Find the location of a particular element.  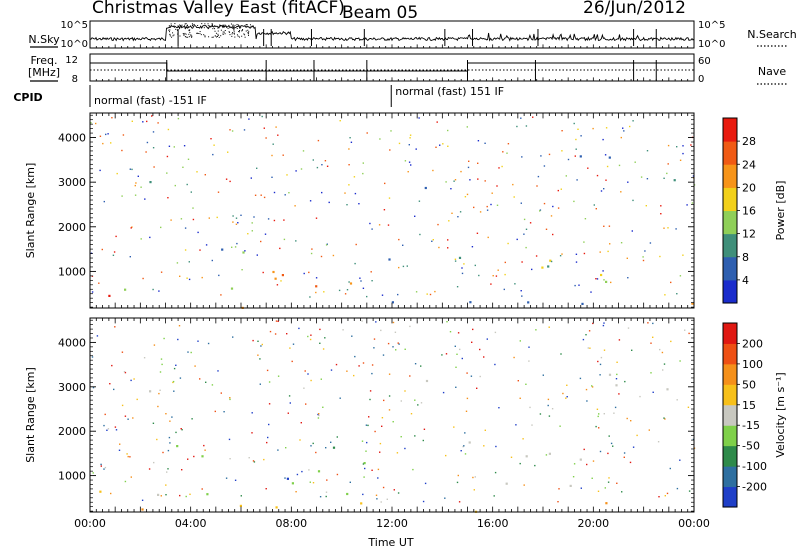

time-axis-label: Time UT is located at coordinates (390, 542).